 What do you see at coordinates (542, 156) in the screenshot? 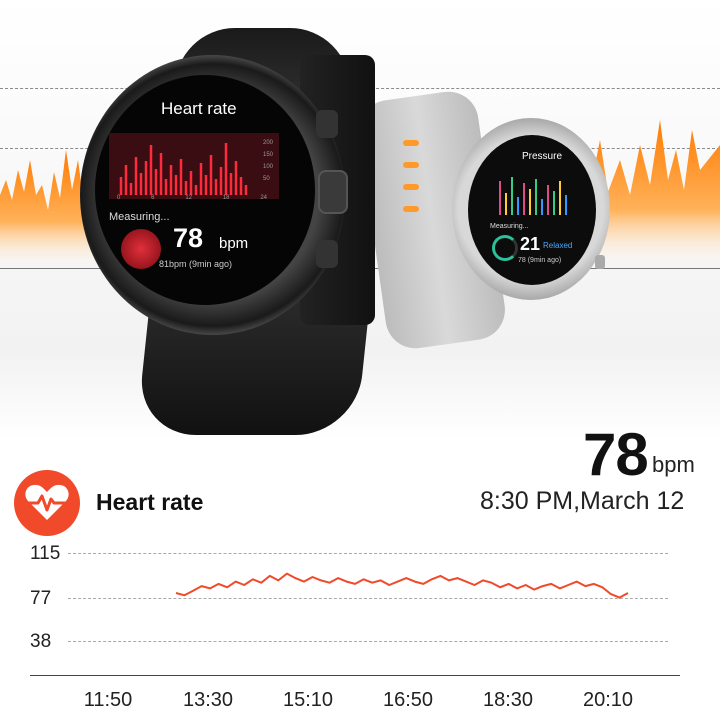
I see `pressure-title: Pressure` at bounding box center [542, 156].